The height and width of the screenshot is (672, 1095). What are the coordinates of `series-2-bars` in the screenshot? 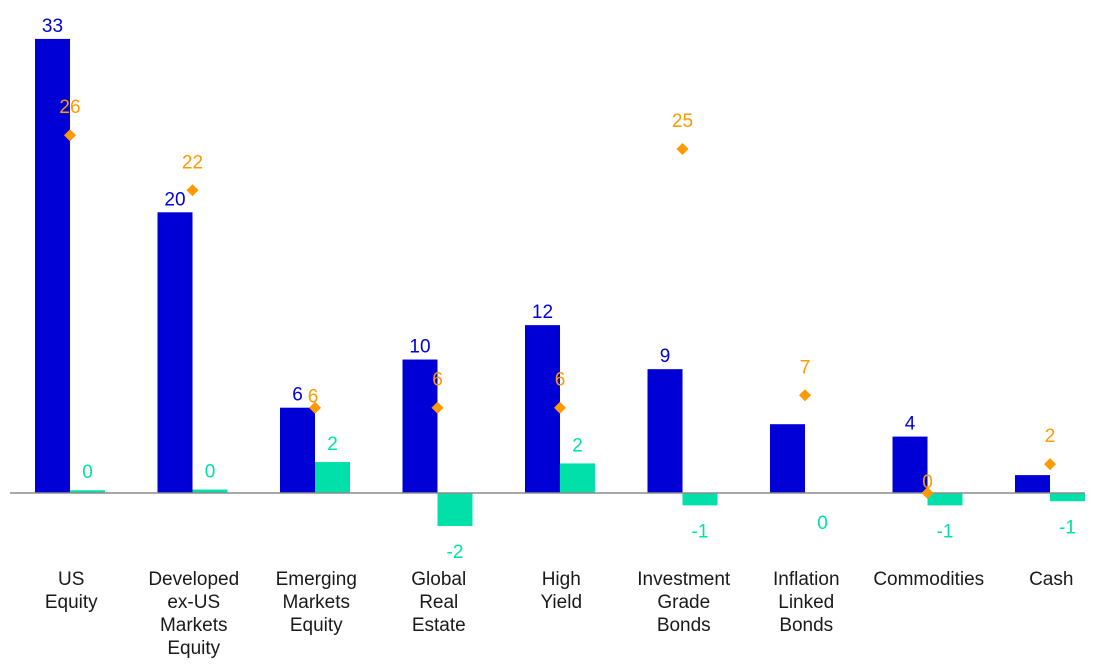 It's located at (577, 494).